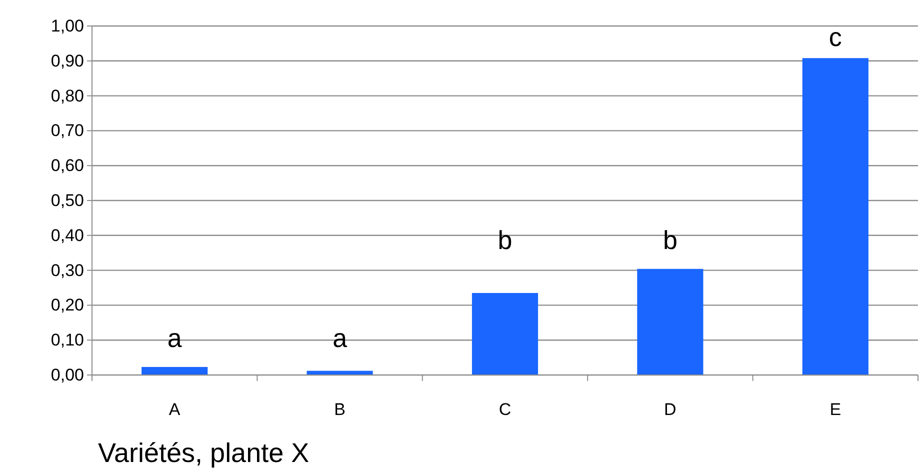  What do you see at coordinates (670, 409) in the screenshot?
I see `x-tick-label: D` at bounding box center [670, 409].